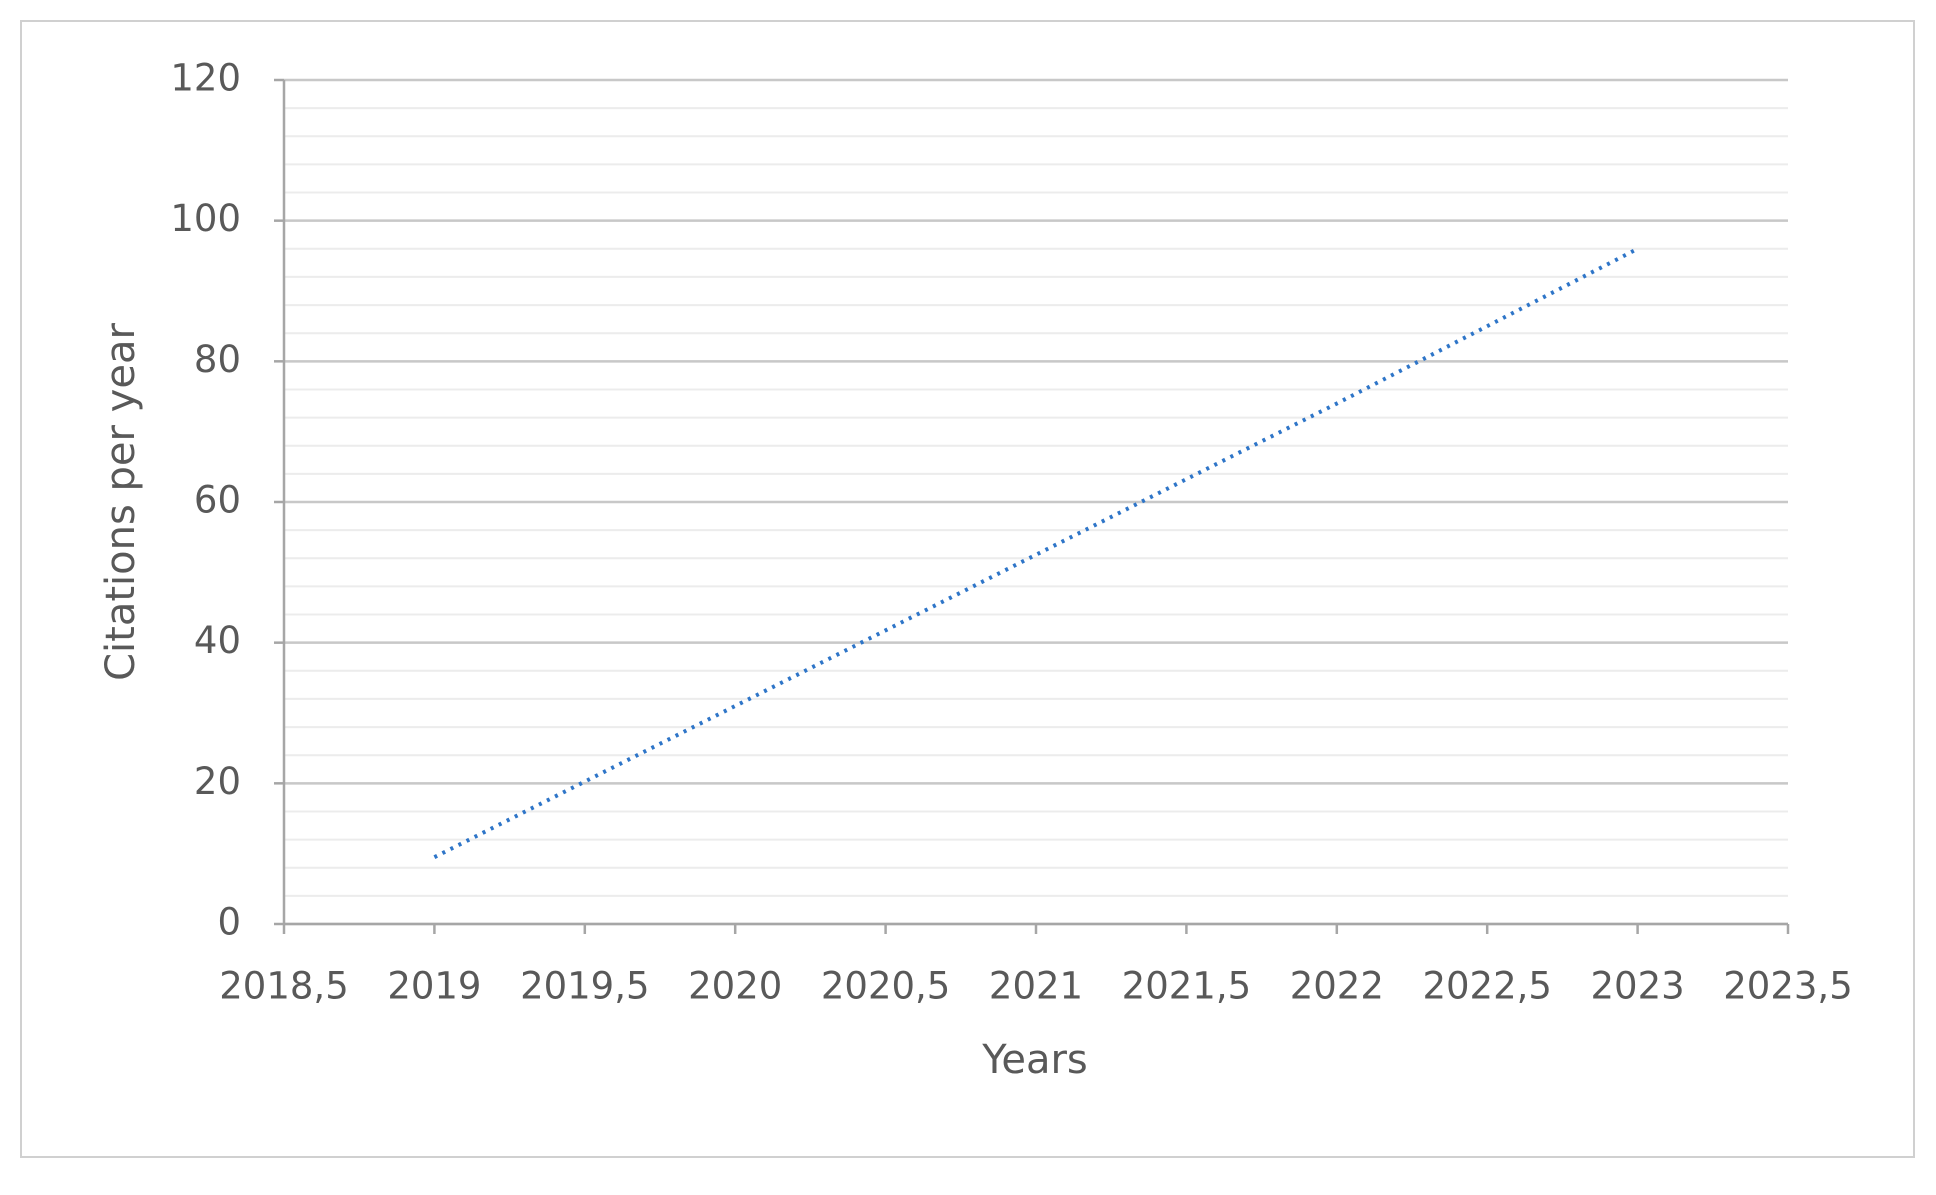 The width and height of the screenshot is (1936, 1195). What do you see at coordinates (229, 922) in the screenshot?
I see `y-tick-label: 0` at bounding box center [229, 922].